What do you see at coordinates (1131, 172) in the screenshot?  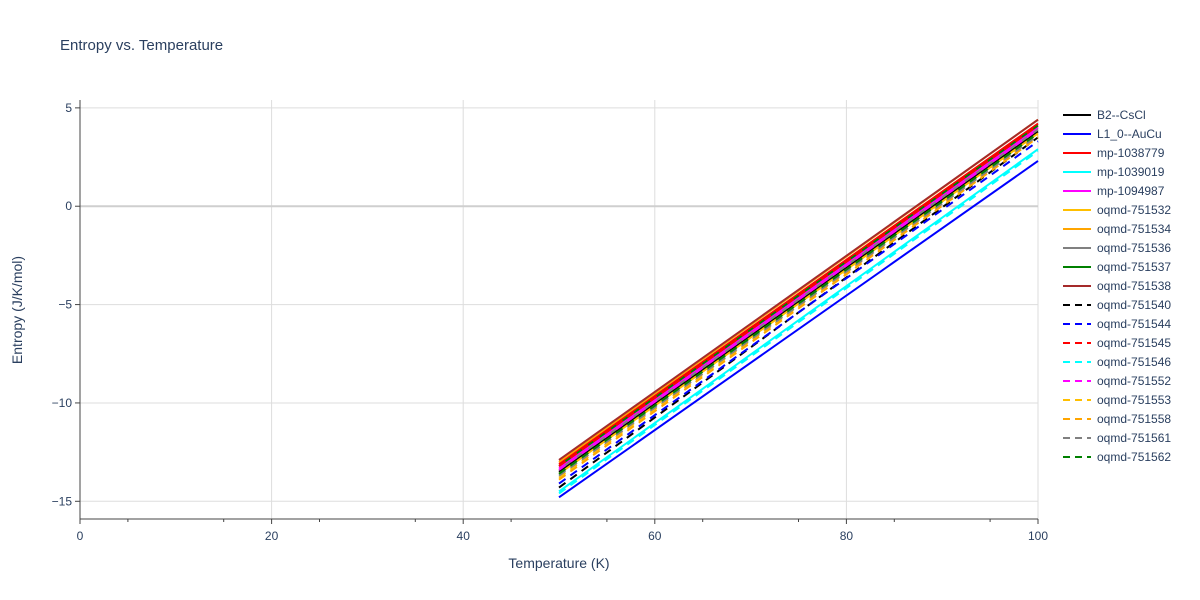 I see `legend-label: mp-1039019` at bounding box center [1131, 172].